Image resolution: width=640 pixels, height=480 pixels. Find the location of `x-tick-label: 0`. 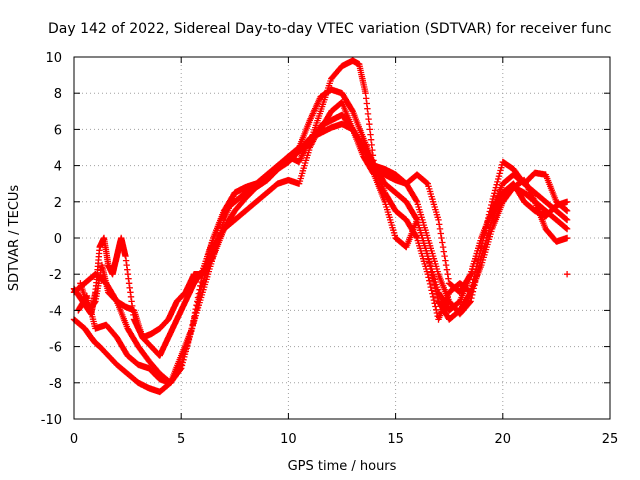

x-tick-label: 0 is located at coordinates (74, 439).